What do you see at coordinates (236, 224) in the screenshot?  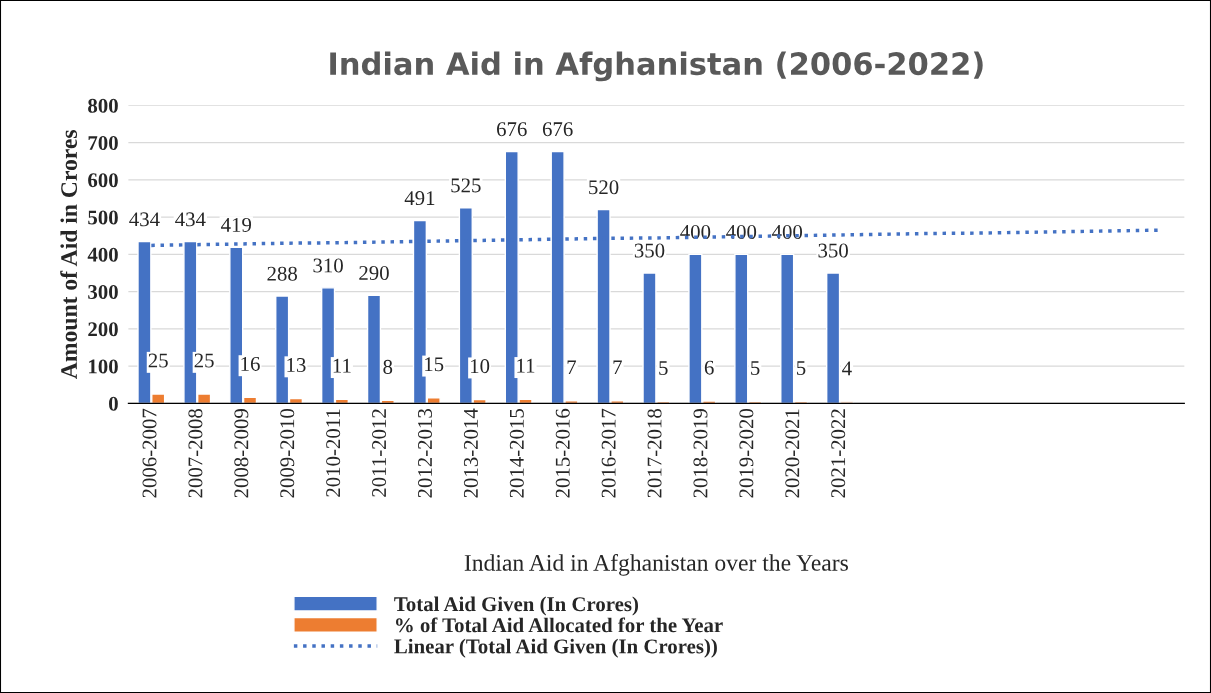 I see `data-label: 419` at bounding box center [236, 224].